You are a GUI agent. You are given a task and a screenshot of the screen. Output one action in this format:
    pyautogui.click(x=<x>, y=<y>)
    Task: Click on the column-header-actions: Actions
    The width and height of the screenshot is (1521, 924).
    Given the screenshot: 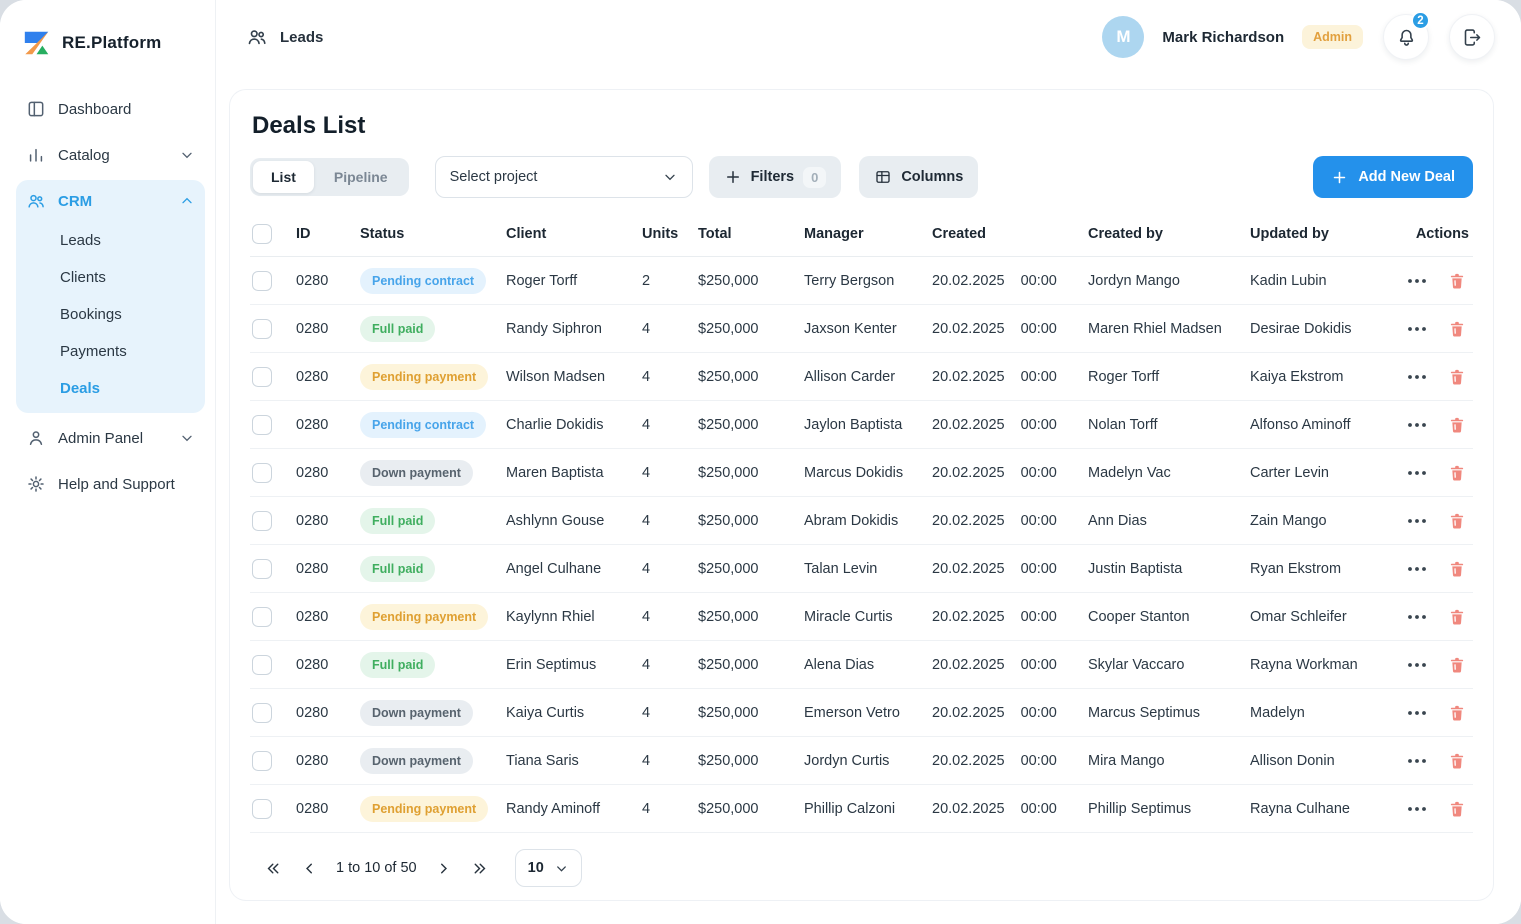 What is the action you would take?
    pyautogui.click(x=1439, y=234)
    